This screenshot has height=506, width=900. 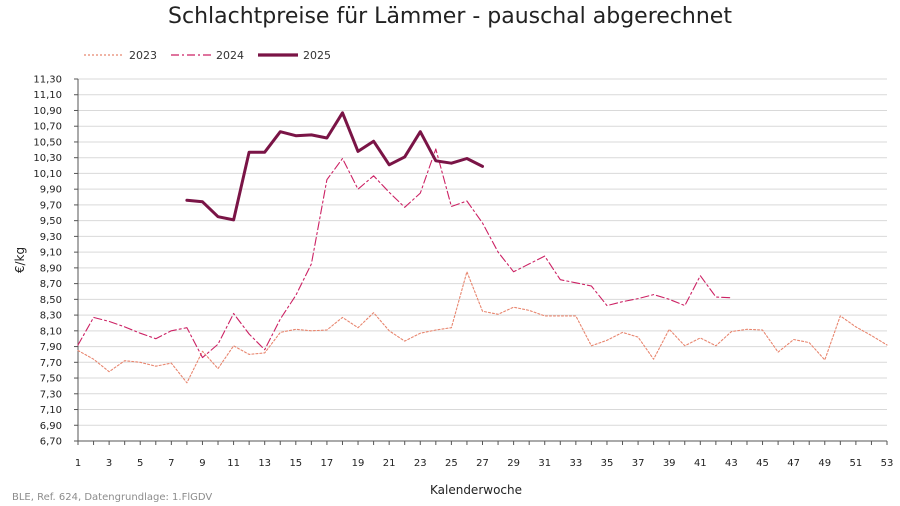 I want to click on legend-item-2023: 2023, so click(x=120, y=55).